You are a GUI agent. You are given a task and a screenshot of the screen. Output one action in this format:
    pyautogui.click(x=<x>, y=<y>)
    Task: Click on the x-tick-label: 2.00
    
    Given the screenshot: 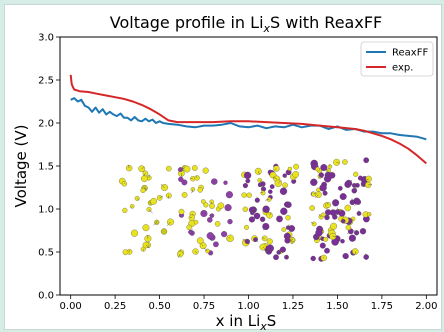 What is the action you would take?
    pyautogui.click(x=426, y=306)
    